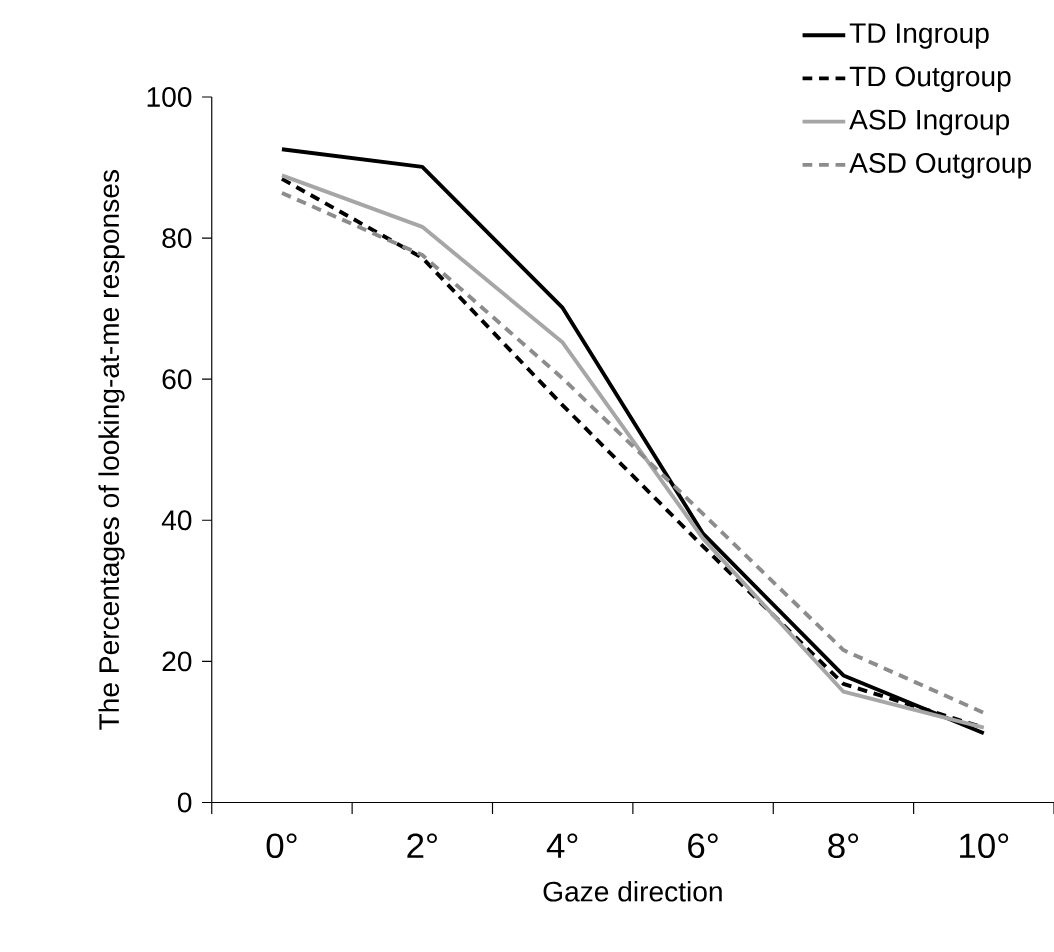  Describe the element at coordinates (111, 450) in the screenshot. I see `y-axis-title: The Percentages of looking-at-me responses` at that location.